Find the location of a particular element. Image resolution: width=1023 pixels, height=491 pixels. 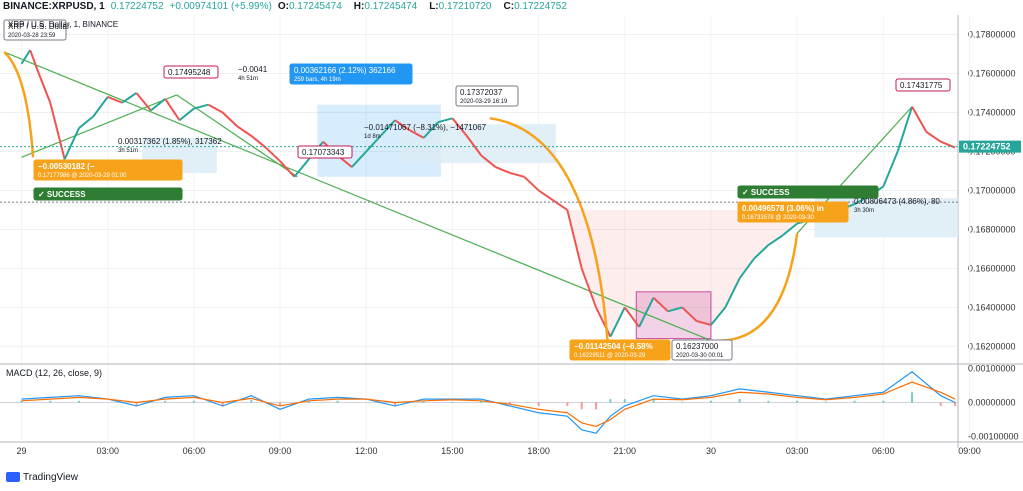

price-note-sub: 2020-03-29 16:19 is located at coordinates (484, 102).